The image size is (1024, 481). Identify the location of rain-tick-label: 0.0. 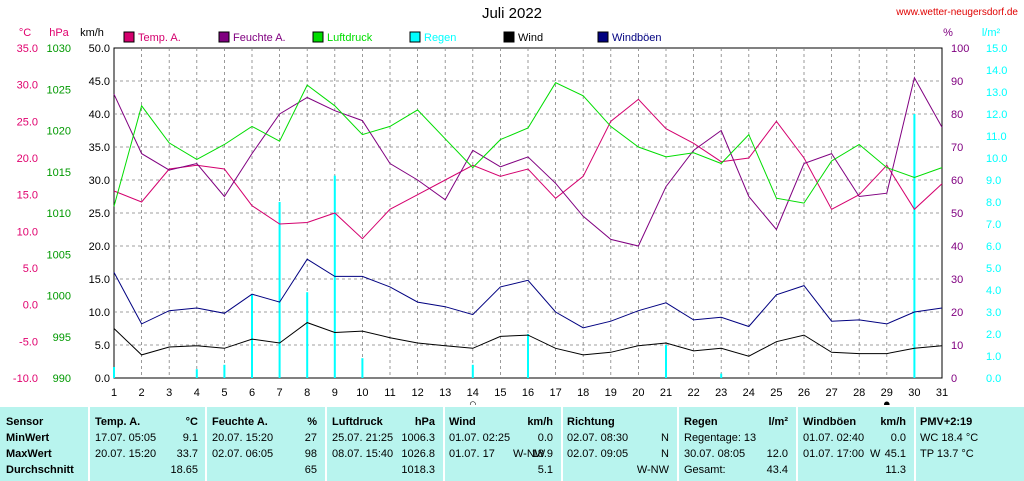
(993, 379).